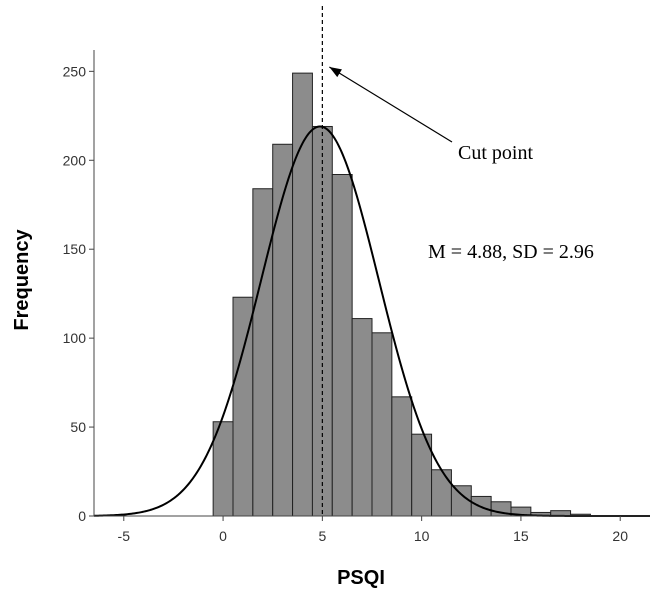 The width and height of the screenshot is (667, 592). I want to click on x-tick-label-20: 20, so click(620, 536).